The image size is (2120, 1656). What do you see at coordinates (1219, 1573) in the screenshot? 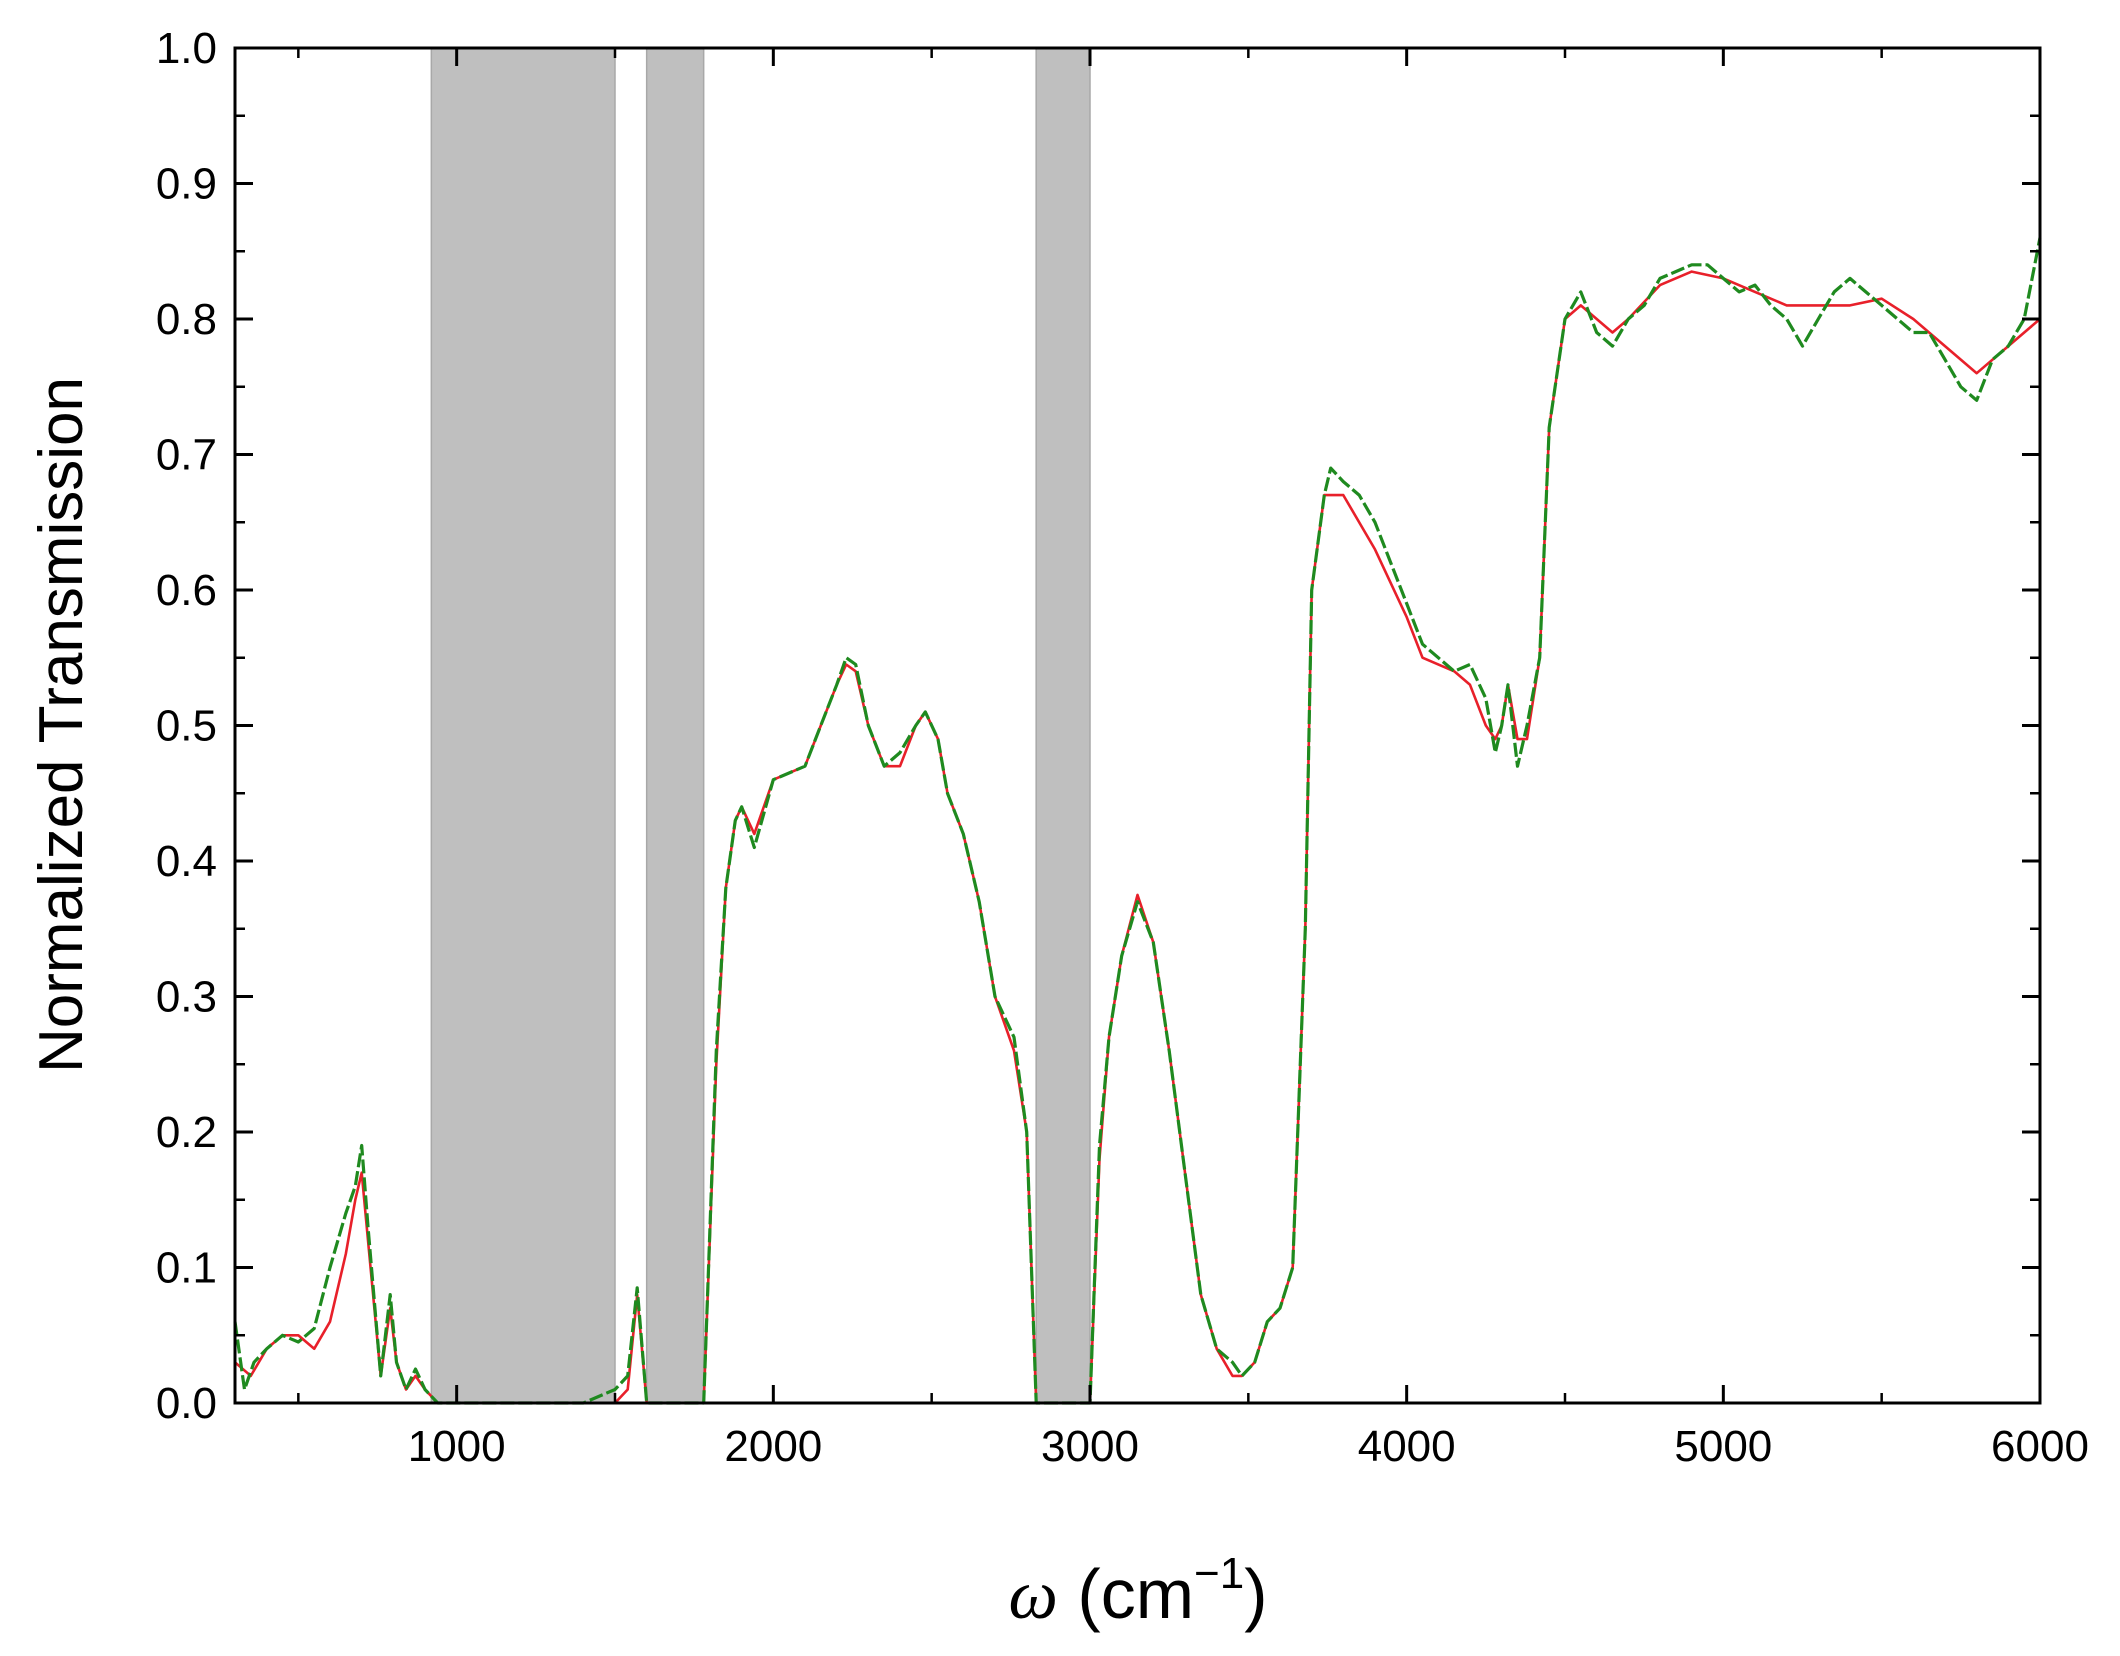
I see `x-axis-unit-sup: −1` at bounding box center [1219, 1573].